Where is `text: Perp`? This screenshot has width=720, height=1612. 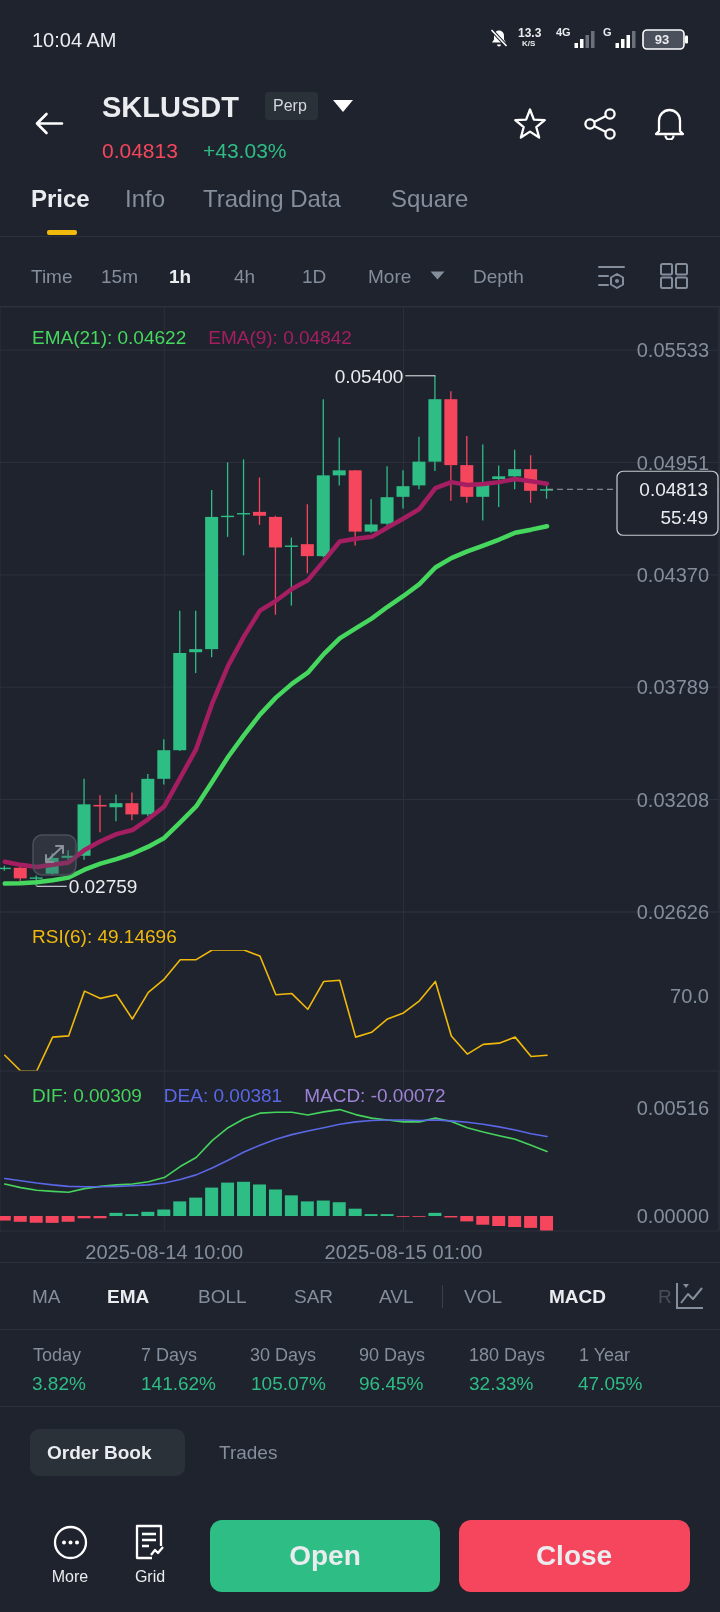
text: Perp is located at coordinates (290, 106).